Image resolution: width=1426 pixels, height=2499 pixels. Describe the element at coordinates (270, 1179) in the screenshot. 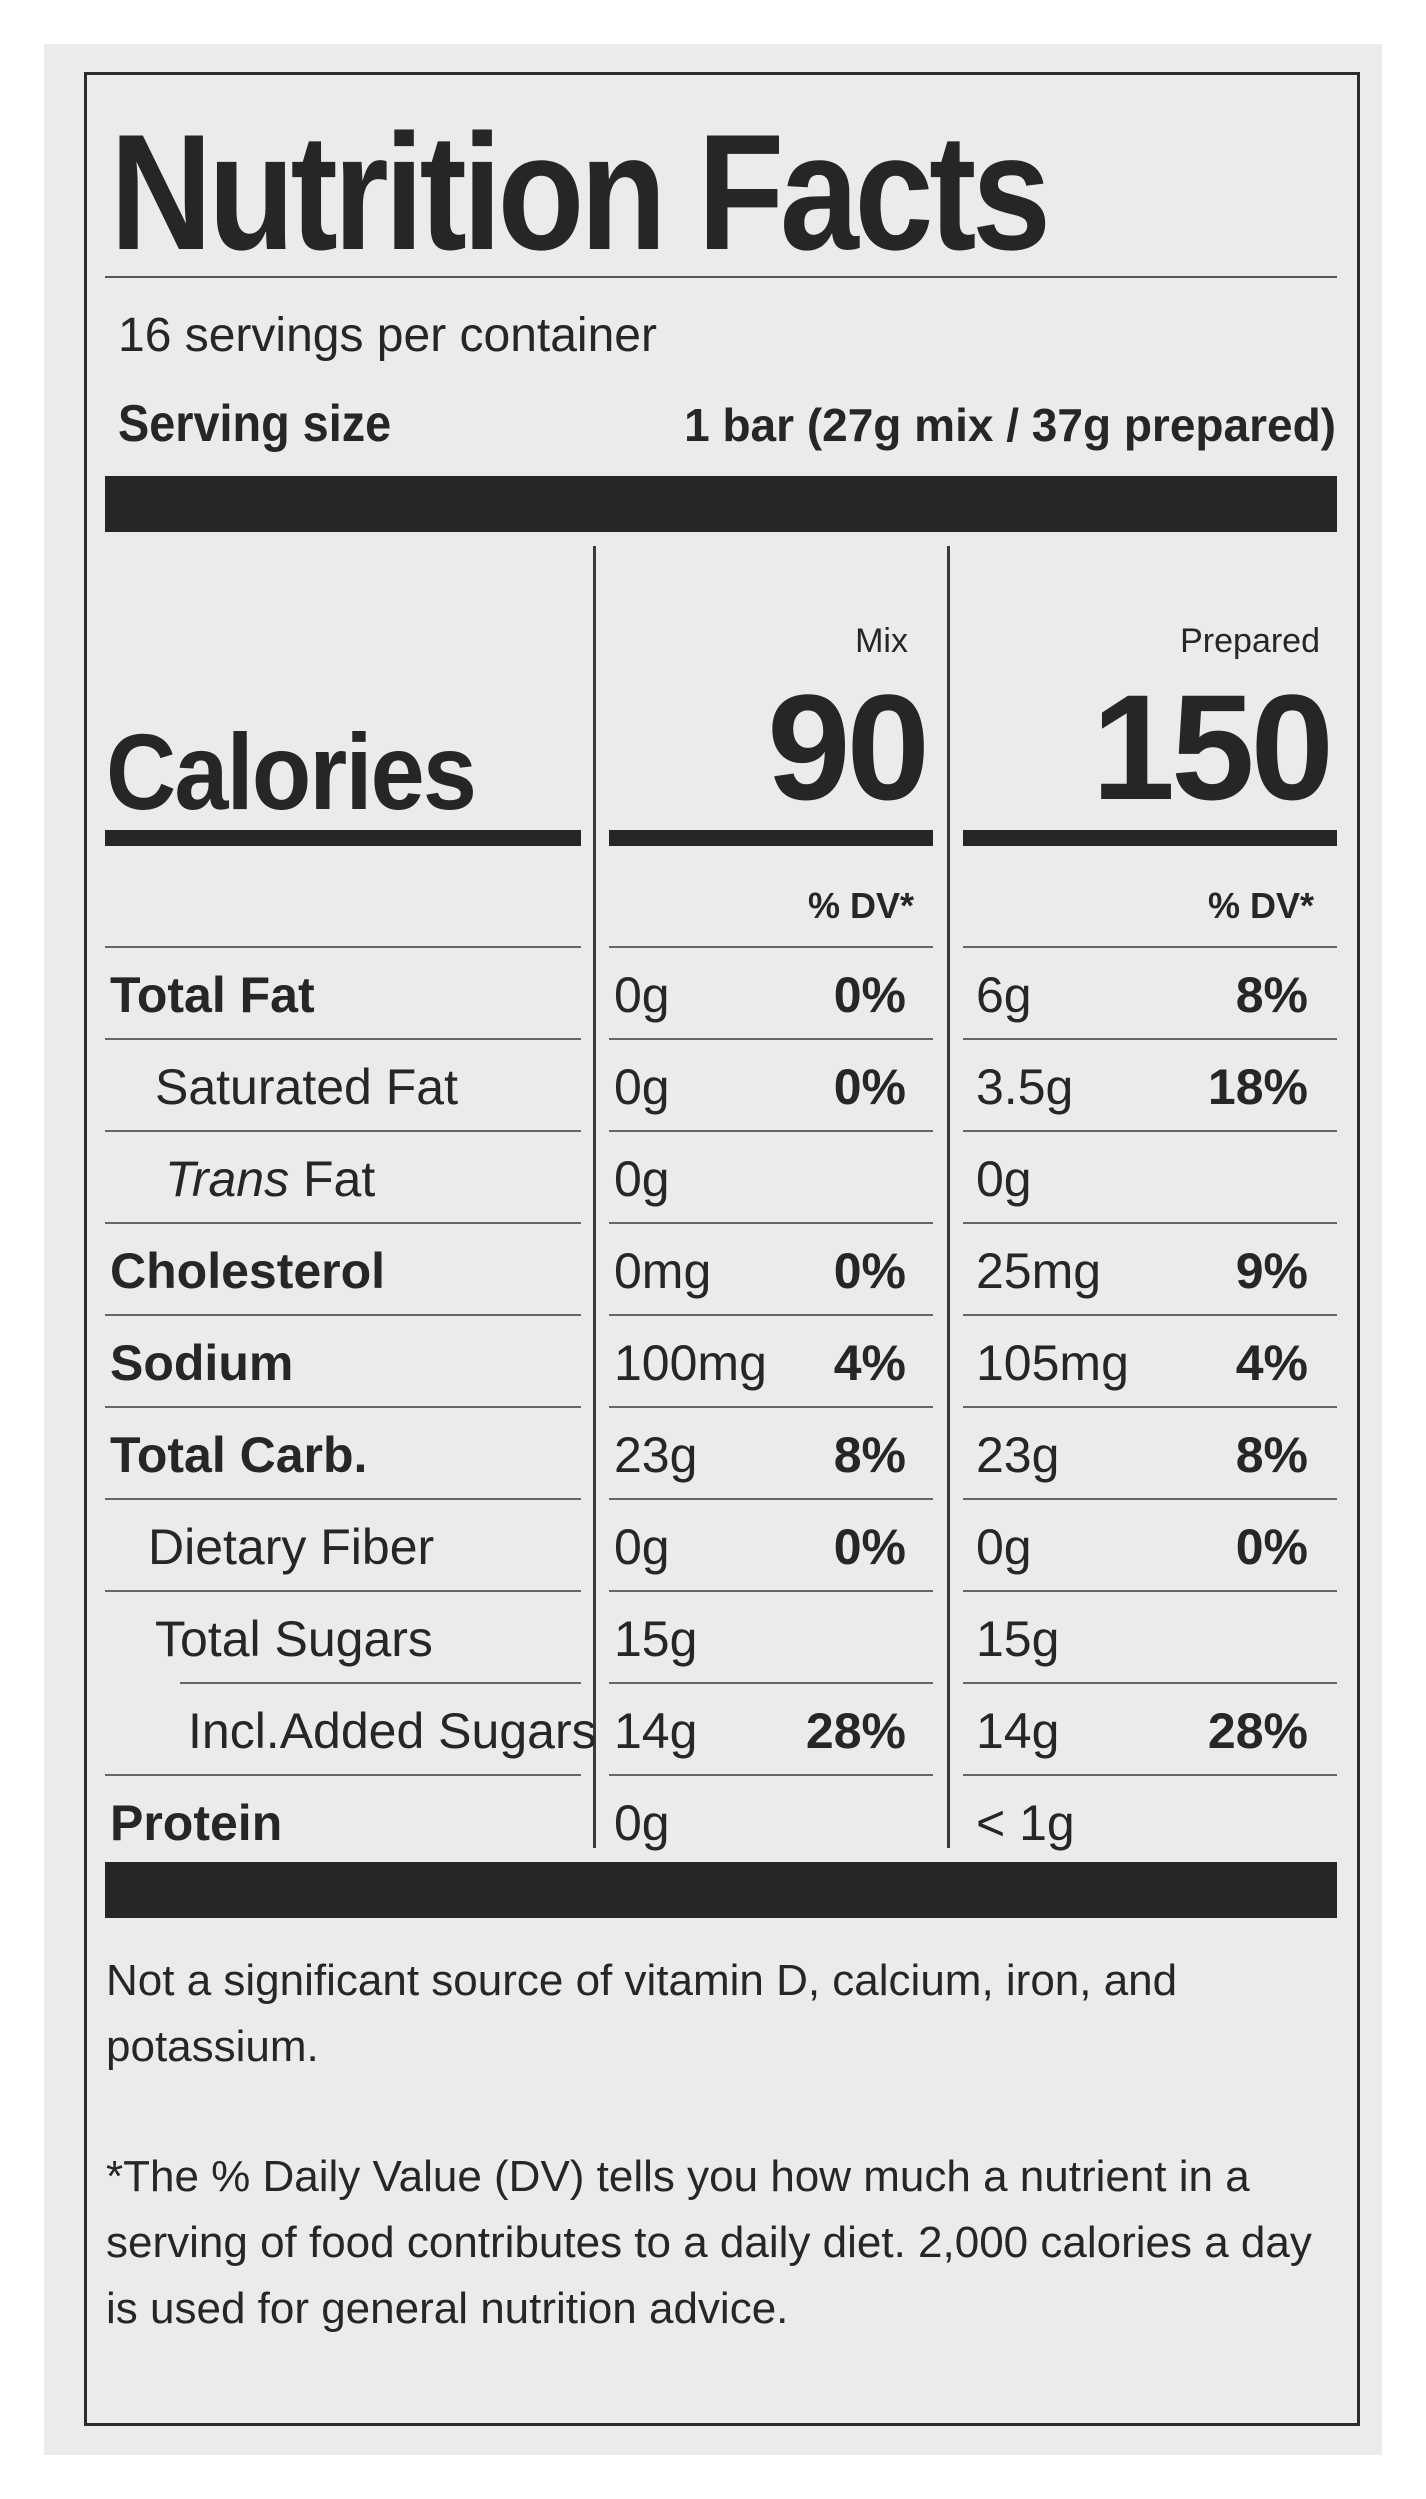

I see `nutrient-name: Trans Fat` at that location.